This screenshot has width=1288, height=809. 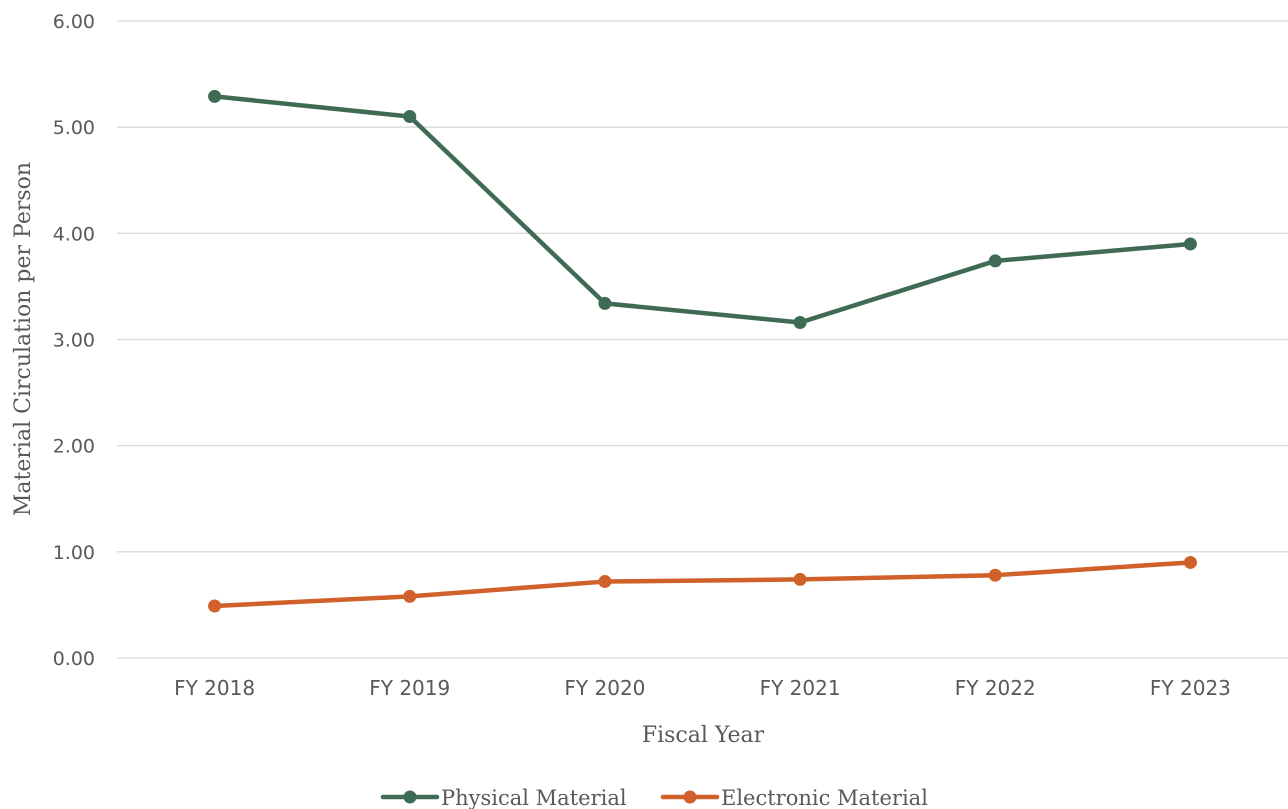 I want to click on y-tick-label: 3.00, so click(x=74, y=341).